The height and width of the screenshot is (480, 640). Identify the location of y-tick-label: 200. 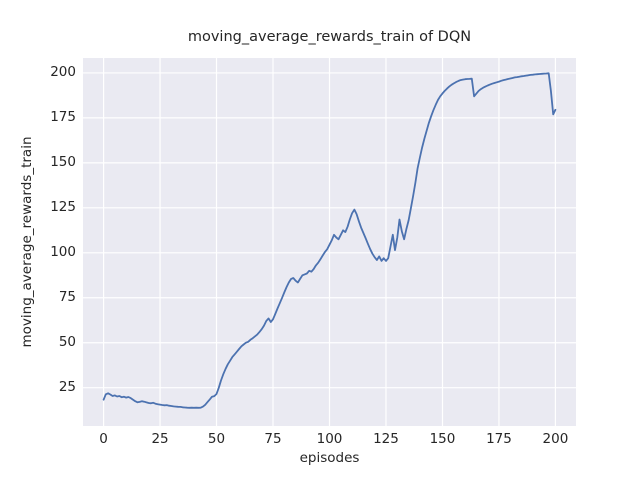
(63, 71).